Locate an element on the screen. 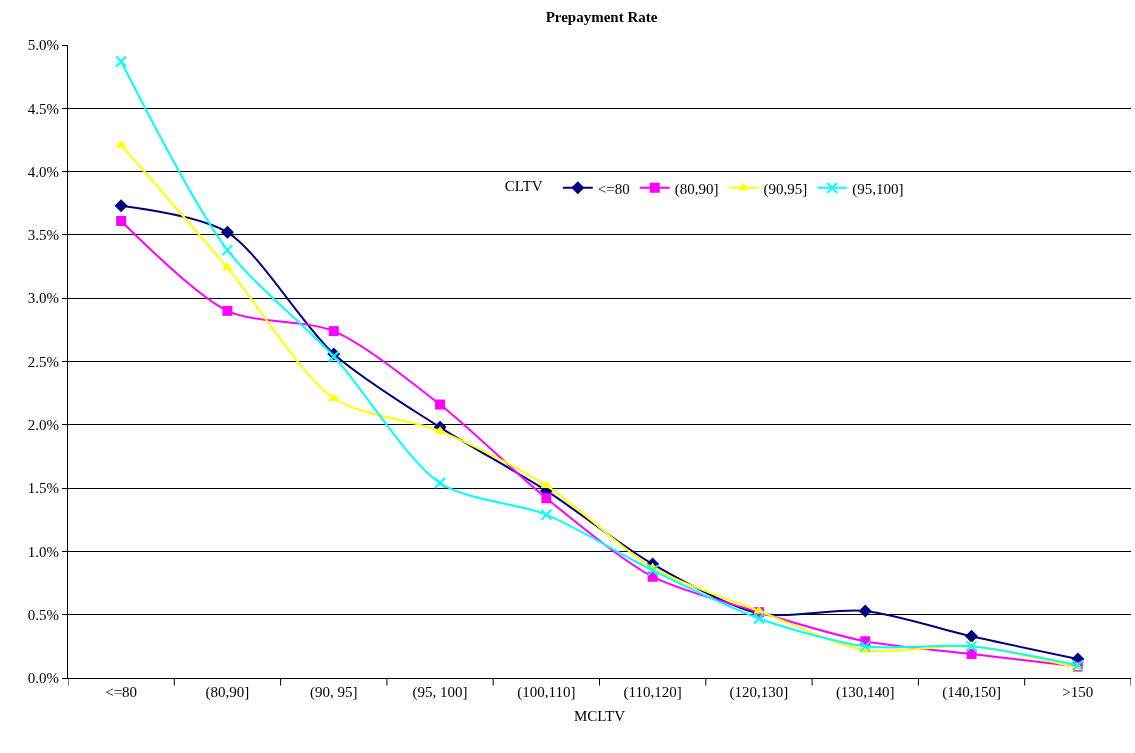 This screenshot has height=753, width=1135. x-tick-label: (130,140] is located at coordinates (865, 692).